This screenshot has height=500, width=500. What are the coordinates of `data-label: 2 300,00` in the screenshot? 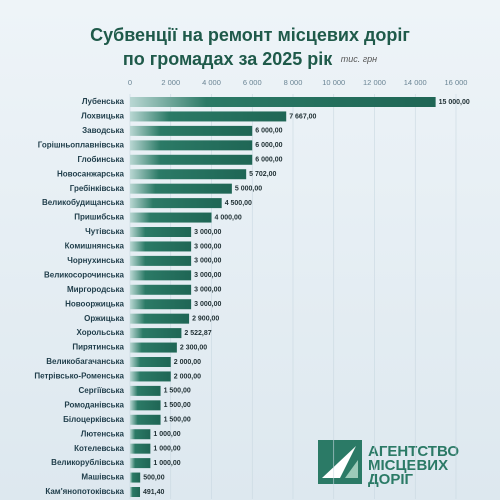 It's located at (193, 347).